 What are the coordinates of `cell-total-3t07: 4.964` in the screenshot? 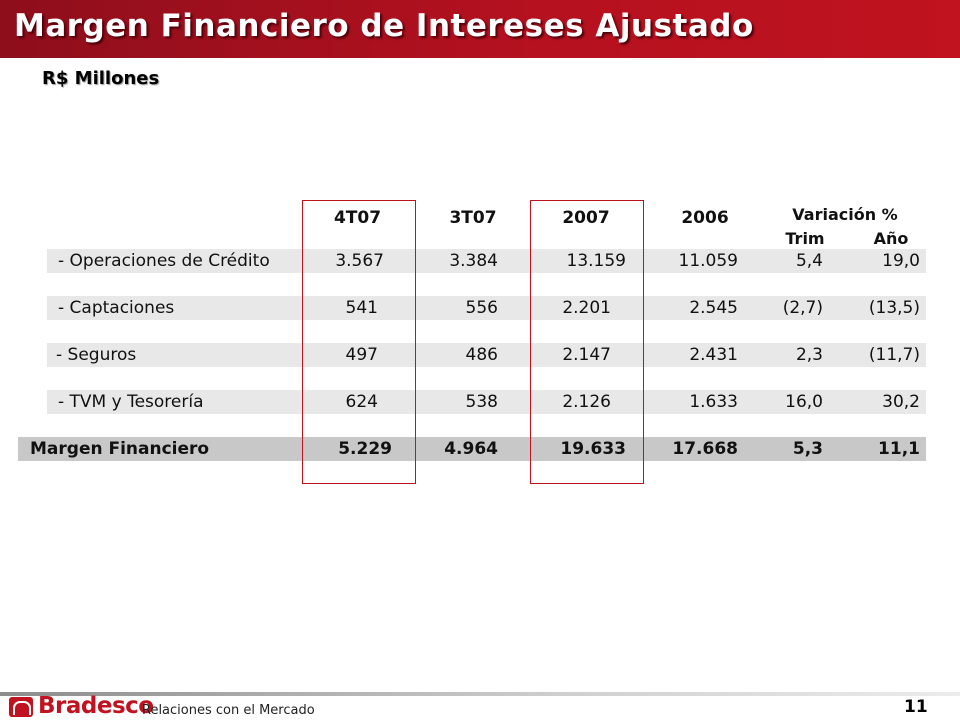 It's located at (471, 449).